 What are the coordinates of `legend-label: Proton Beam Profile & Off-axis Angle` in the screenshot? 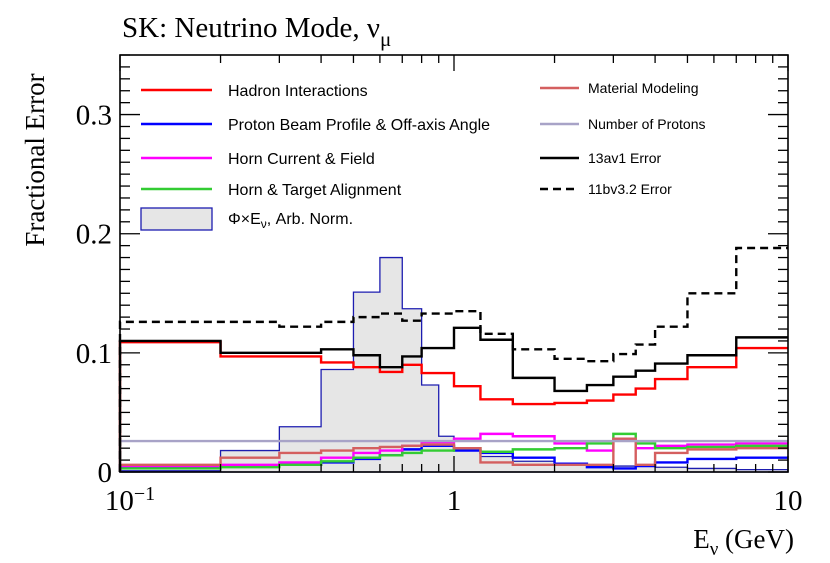 It's located at (359, 125).